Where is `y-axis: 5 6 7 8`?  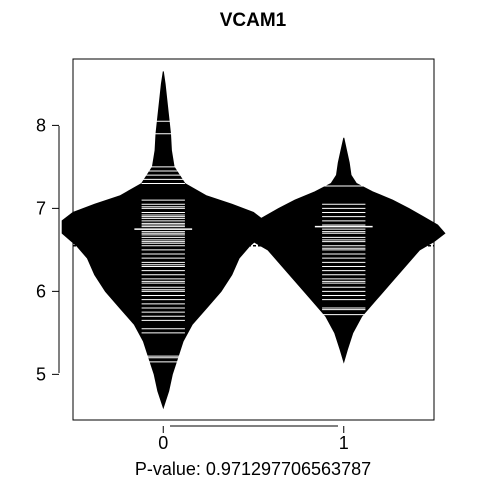 y-axis: 5 6 7 8 is located at coordinates (48, 249).